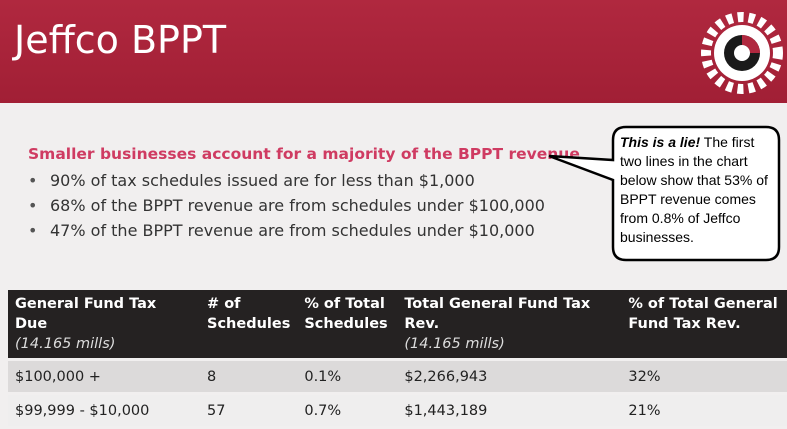 The width and height of the screenshot is (787, 429). I want to click on column-label: % of Total Schedules, so click(346, 314).